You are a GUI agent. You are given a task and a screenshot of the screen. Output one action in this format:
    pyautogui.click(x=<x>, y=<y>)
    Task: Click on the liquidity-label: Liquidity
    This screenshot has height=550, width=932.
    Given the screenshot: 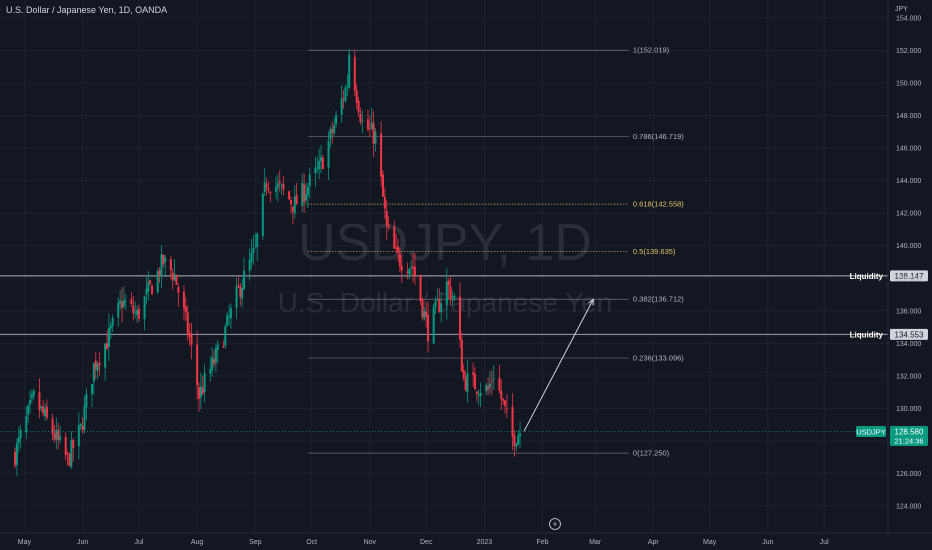 What is the action you would take?
    pyautogui.click(x=867, y=276)
    